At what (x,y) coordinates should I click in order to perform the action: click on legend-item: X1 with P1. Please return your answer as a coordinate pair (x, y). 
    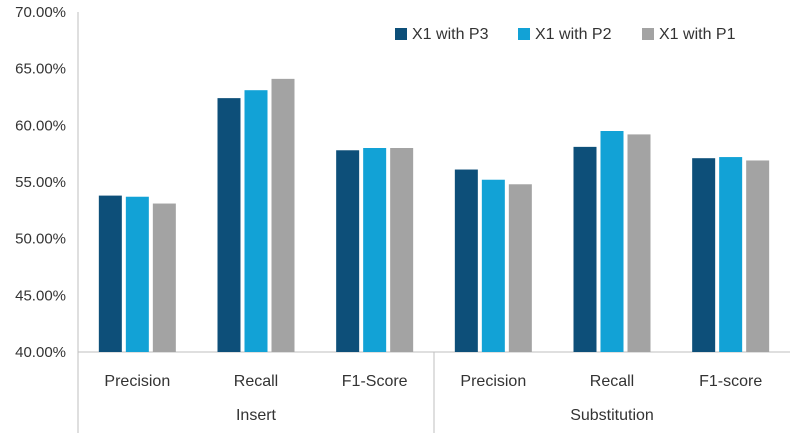
    Looking at the image, I should click on (689, 34).